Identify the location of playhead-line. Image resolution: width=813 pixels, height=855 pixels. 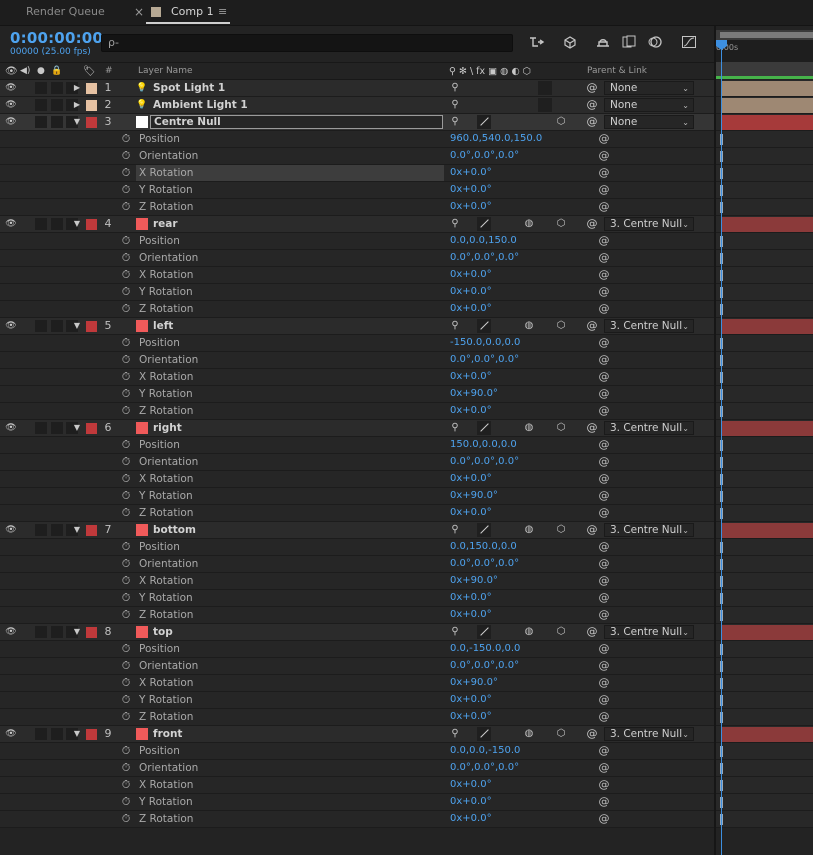
(721, 447).